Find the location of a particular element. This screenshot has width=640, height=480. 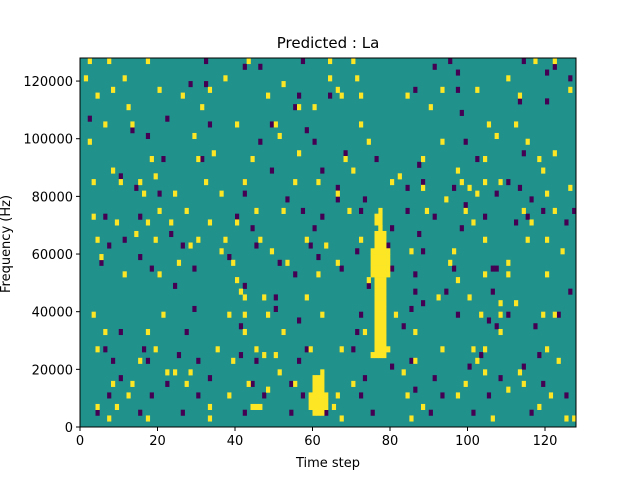

y-tick-label: 100000 is located at coordinates (48, 140).